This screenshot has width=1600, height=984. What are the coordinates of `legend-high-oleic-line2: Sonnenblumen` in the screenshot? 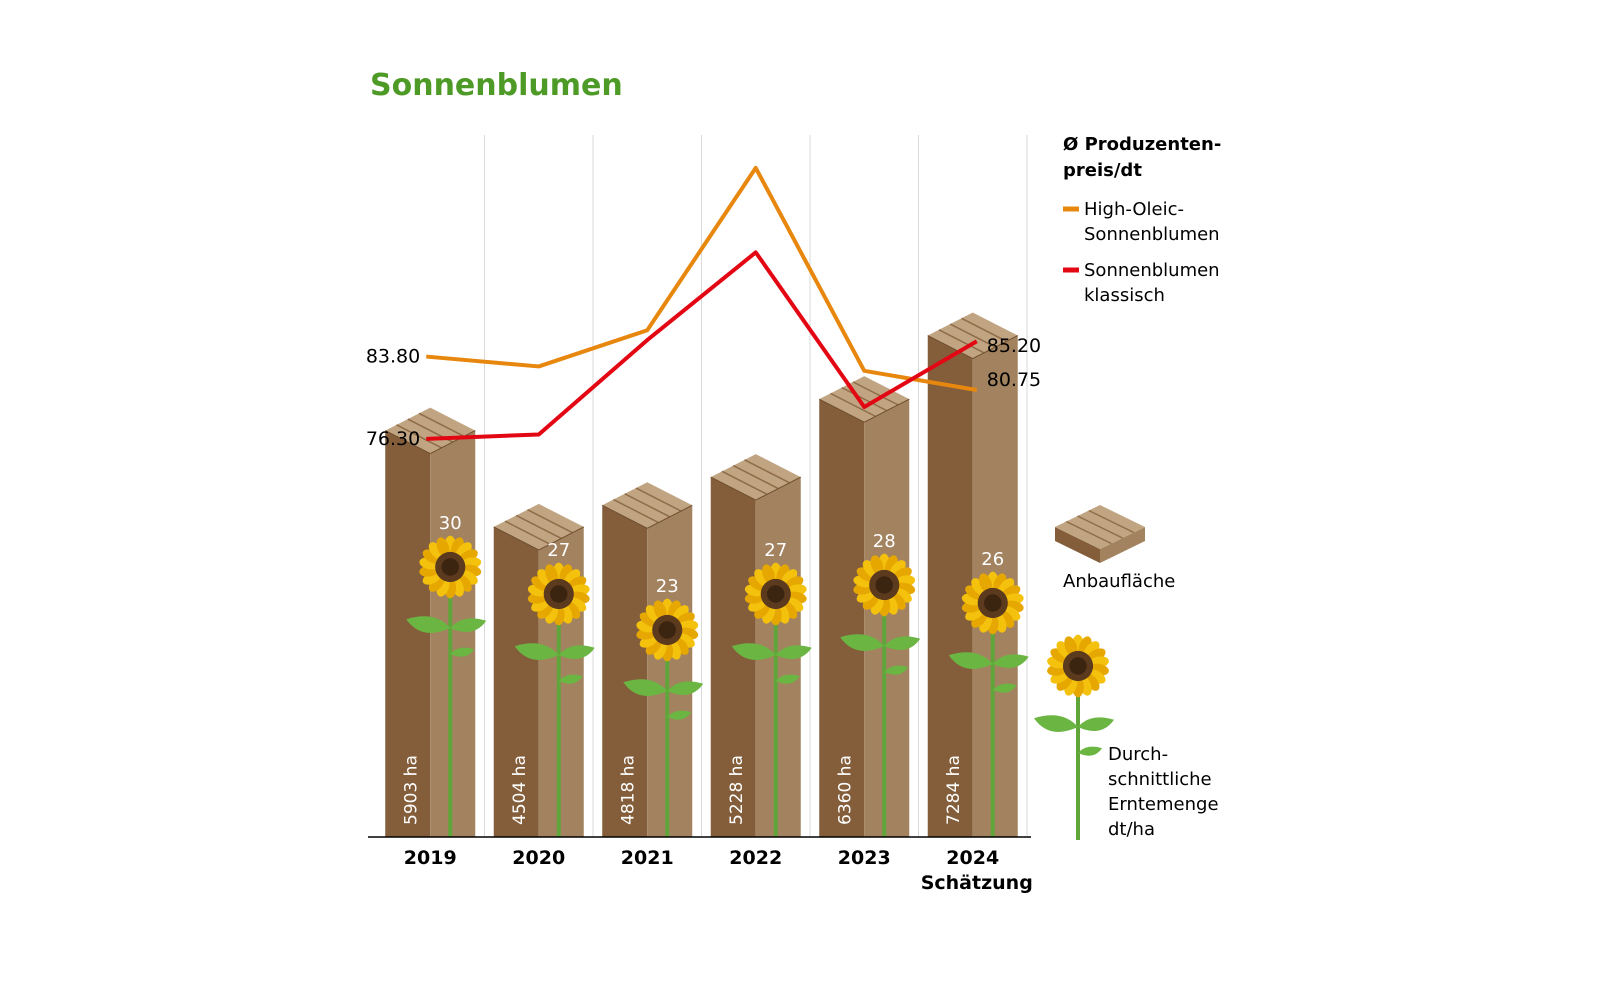 It's located at (1152, 234).